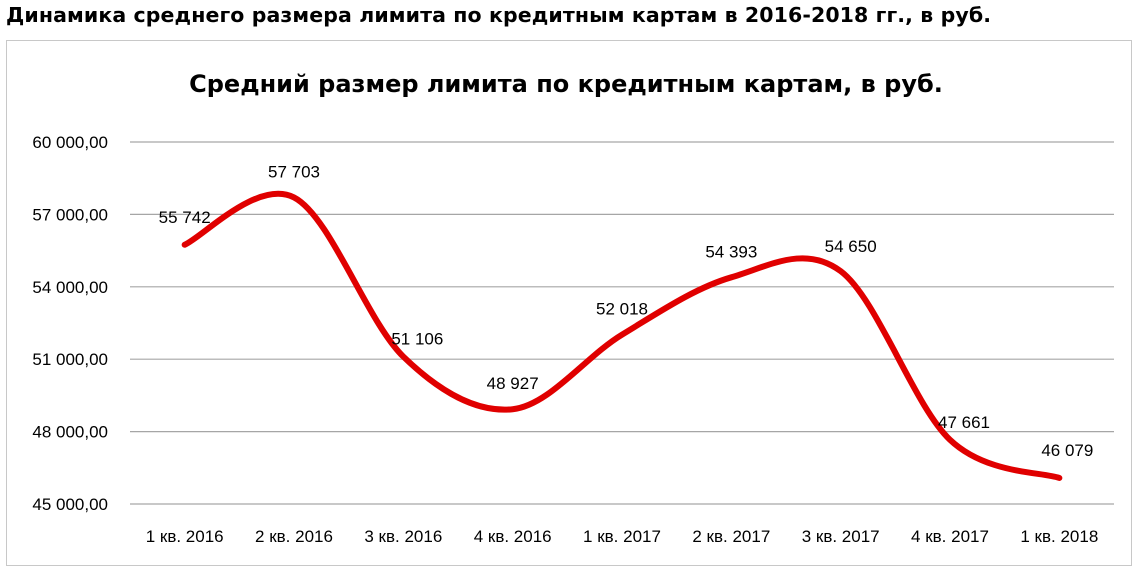 The image size is (1138, 574). I want to click on x-tick-label: 2 кв. 2016, so click(294, 536).